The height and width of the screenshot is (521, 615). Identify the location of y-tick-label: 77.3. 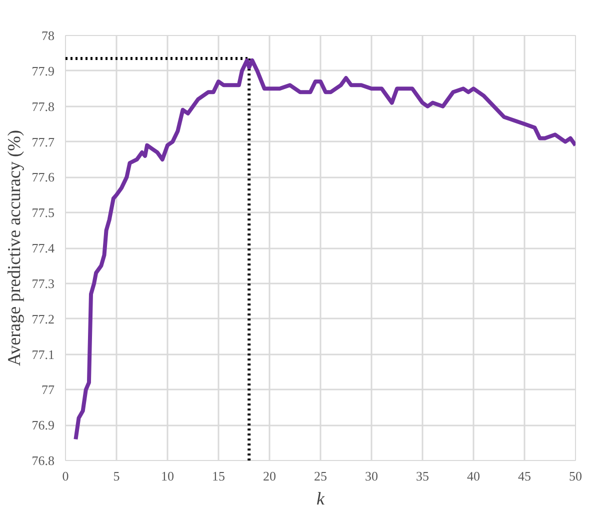
(43, 283).